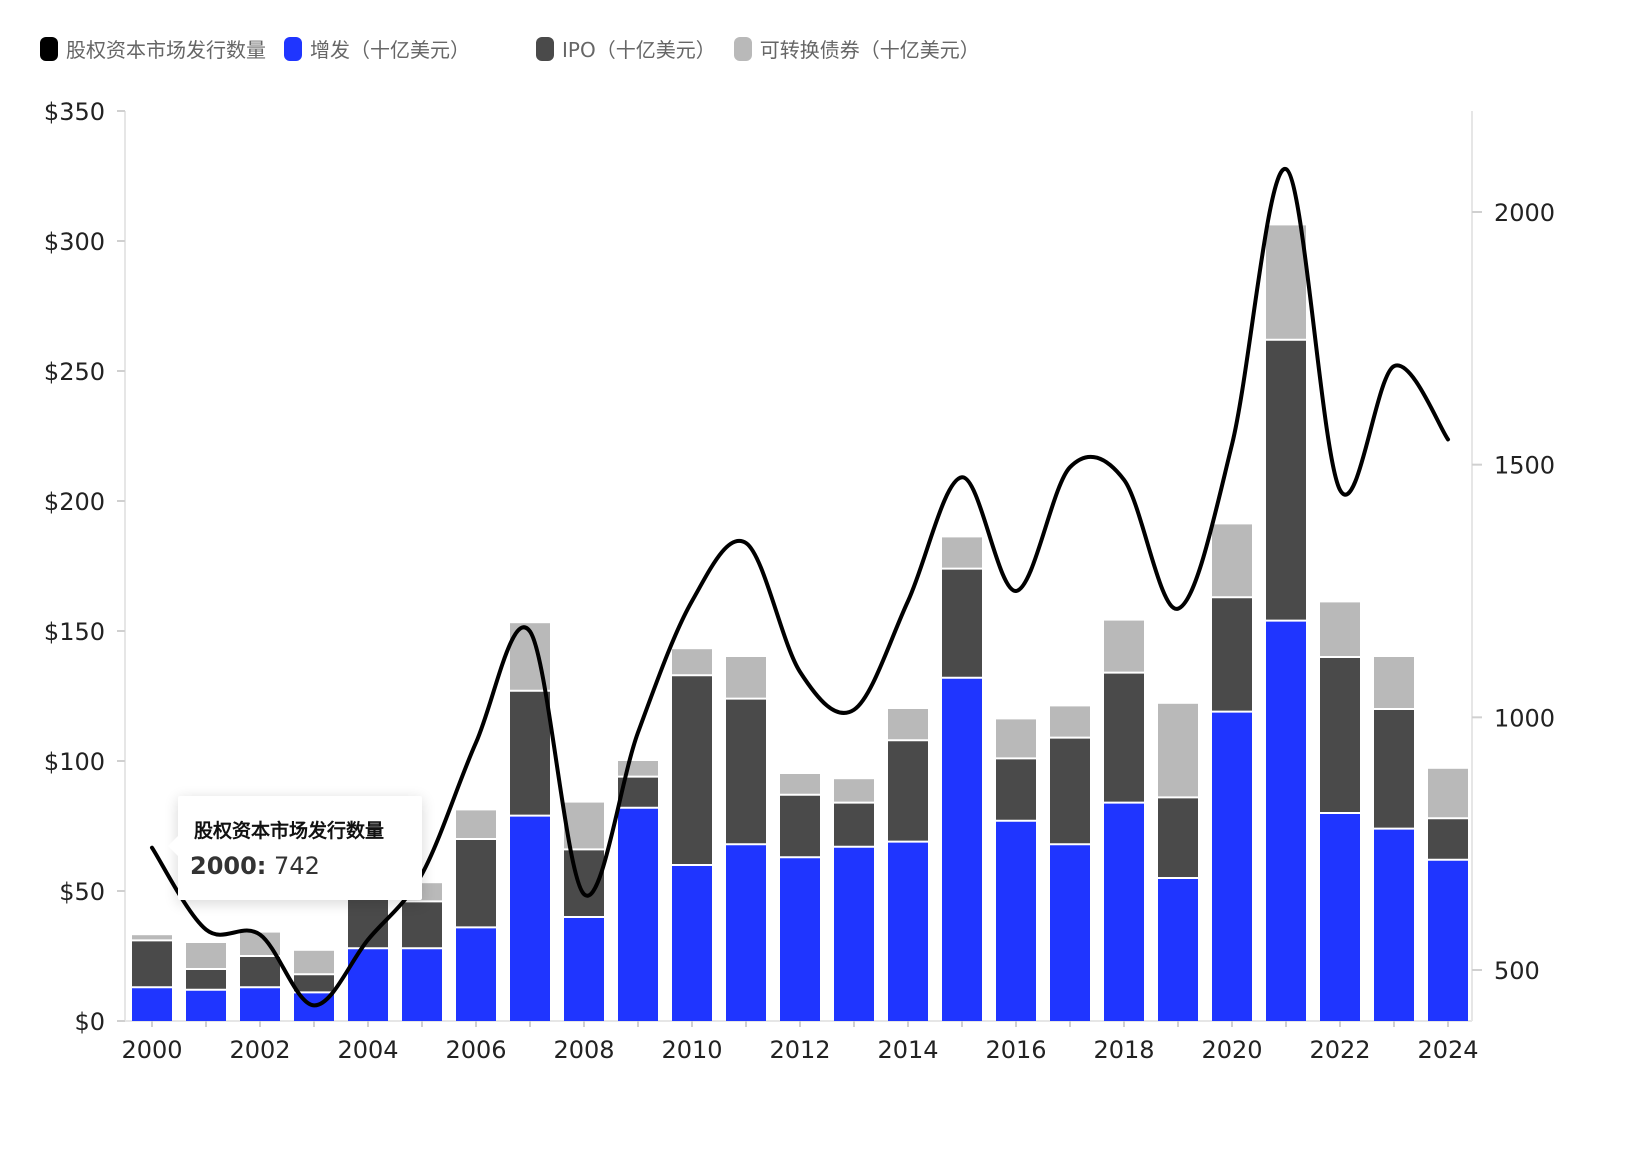  What do you see at coordinates (907, 1050) in the screenshot?
I see `x-tick-label: 2014` at bounding box center [907, 1050].